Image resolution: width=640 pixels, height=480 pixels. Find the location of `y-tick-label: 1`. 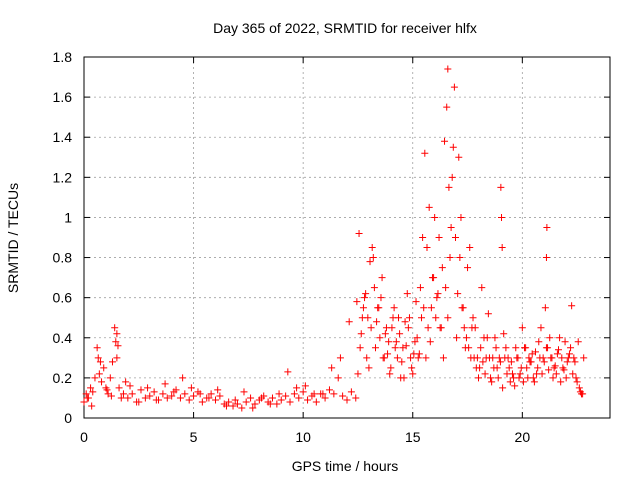

y-tick-label: 1 is located at coordinates (68, 217).